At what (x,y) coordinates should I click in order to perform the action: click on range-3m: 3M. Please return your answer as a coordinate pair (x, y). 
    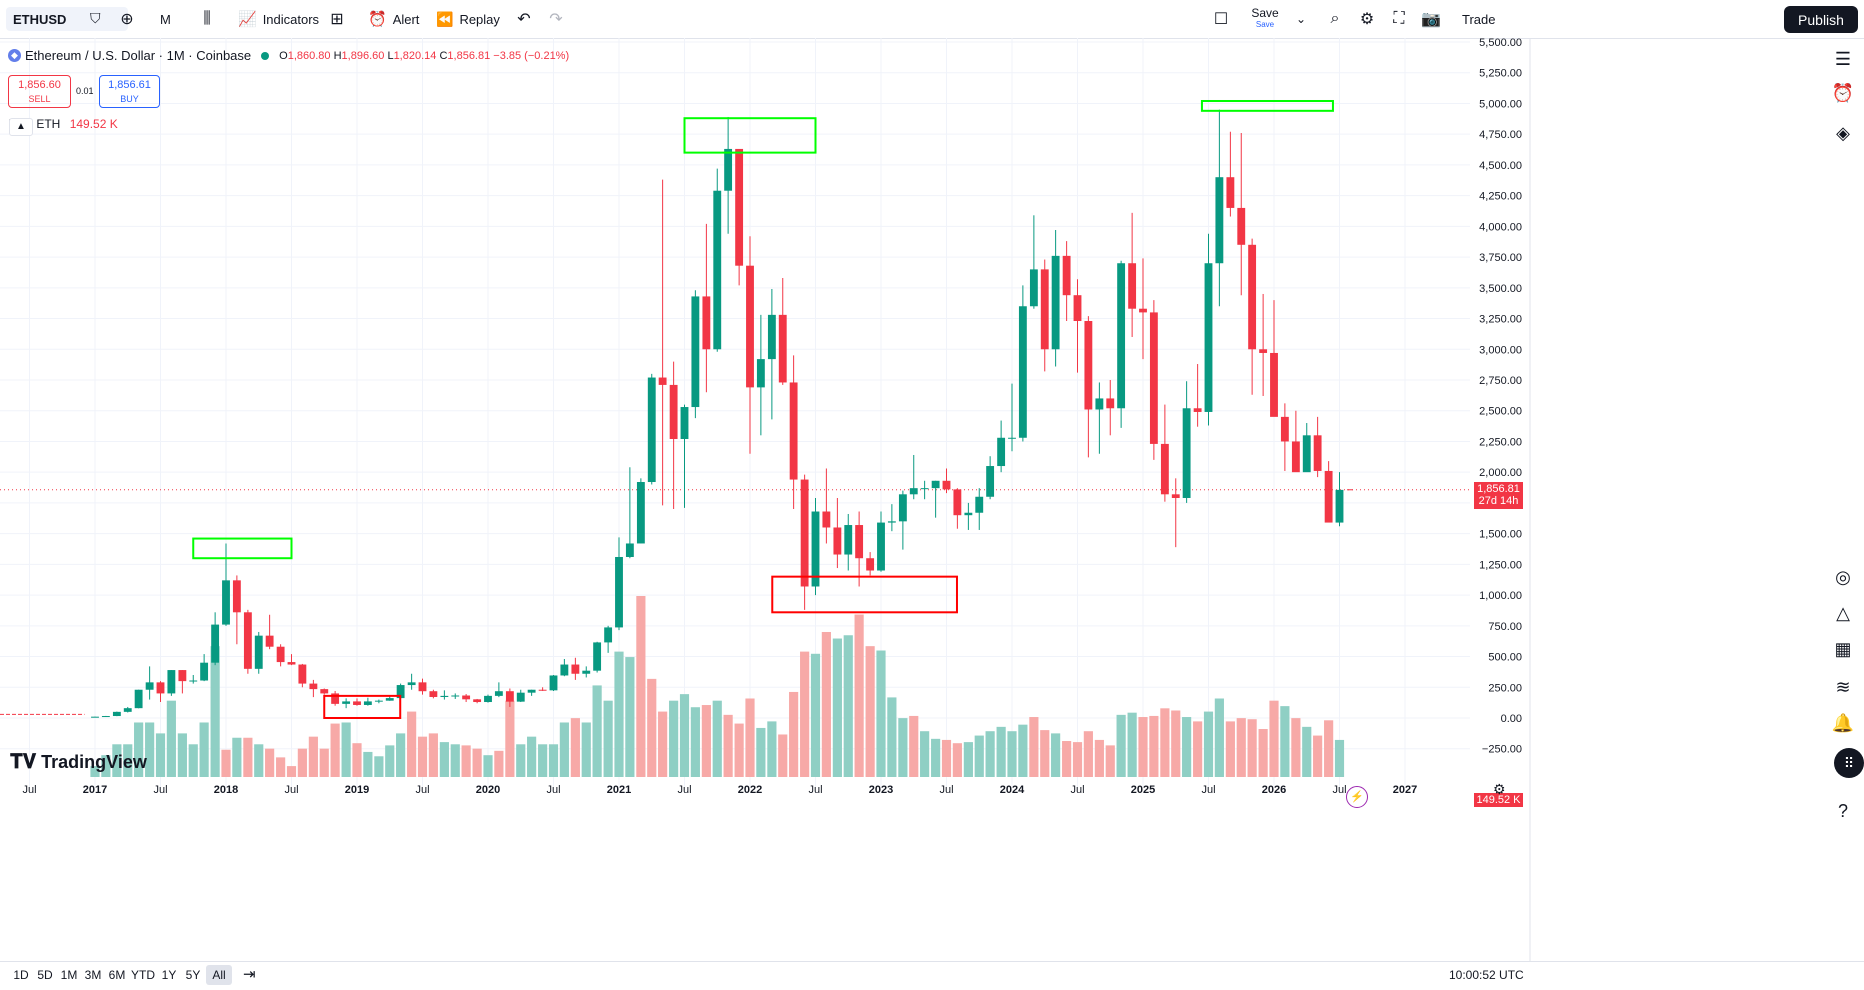
    Looking at the image, I should click on (93, 975).